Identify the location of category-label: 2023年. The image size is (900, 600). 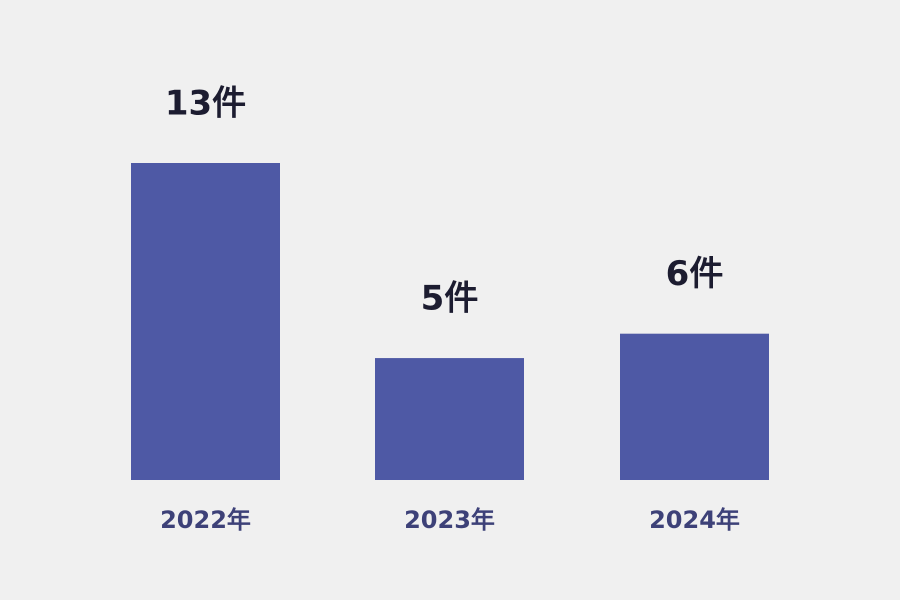
(449, 520).